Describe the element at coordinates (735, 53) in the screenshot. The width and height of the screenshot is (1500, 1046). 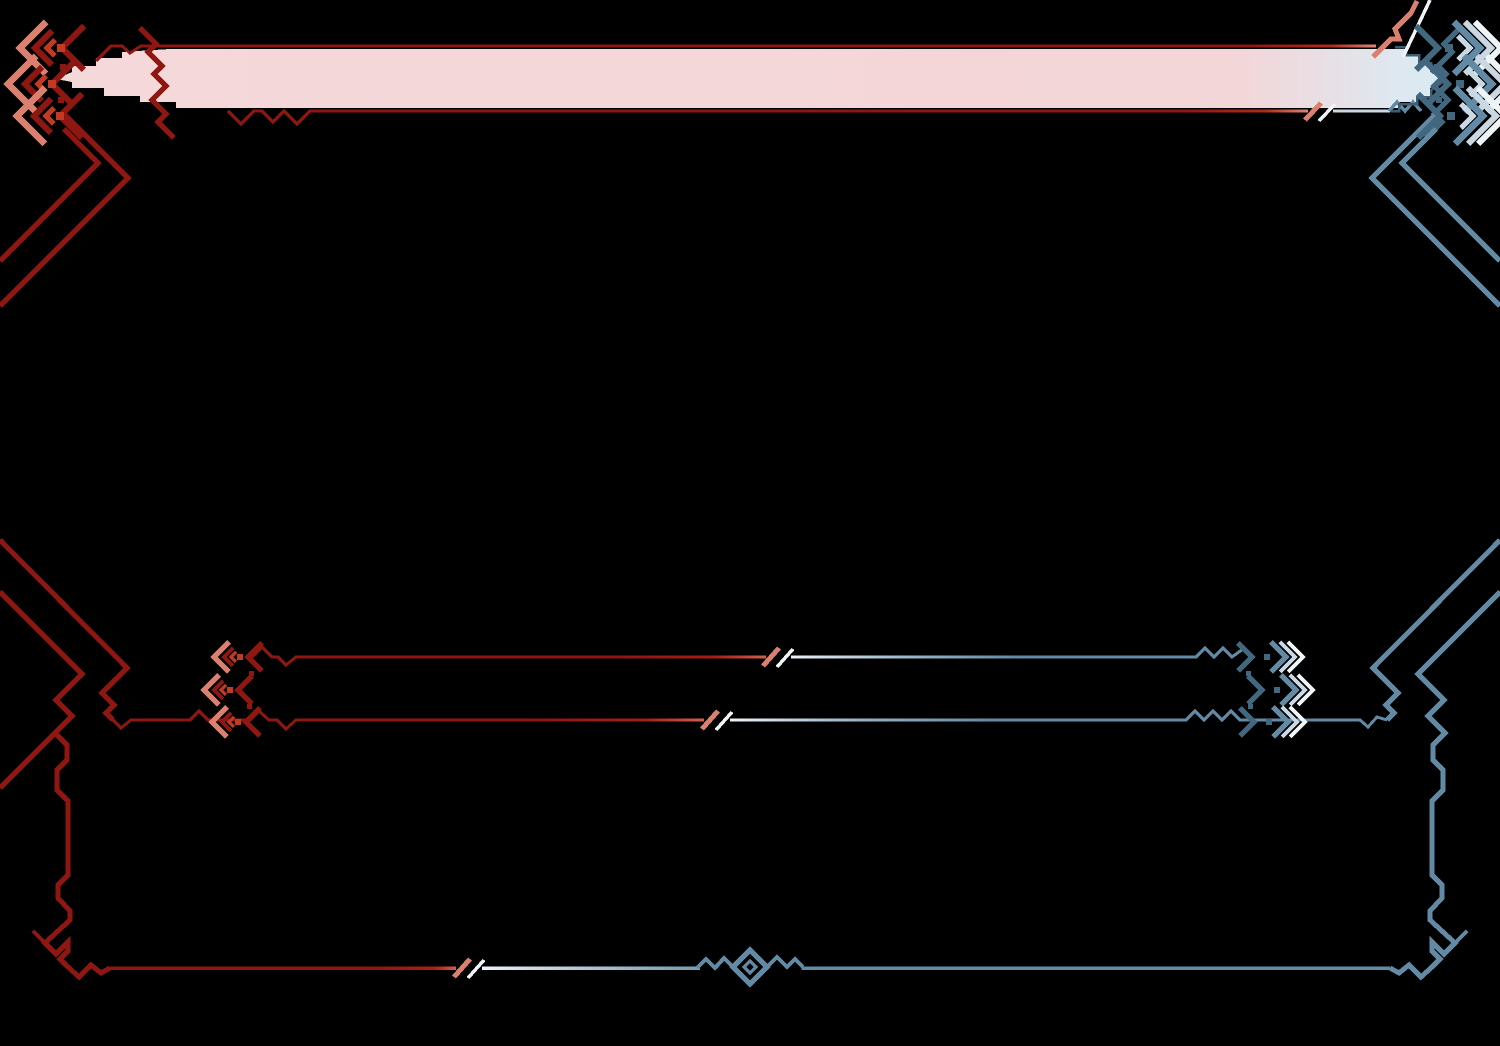
I see `banner-top-border` at that location.